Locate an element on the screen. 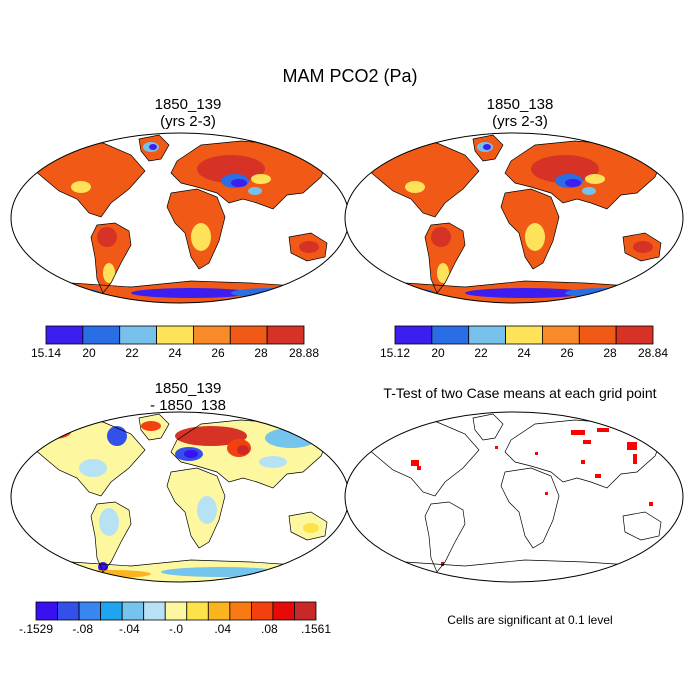 Image resolution: width=700 pixels, height=700 pixels. ttest-note: Cells are significant at 0.1 level is located at coordinates (530, 620).